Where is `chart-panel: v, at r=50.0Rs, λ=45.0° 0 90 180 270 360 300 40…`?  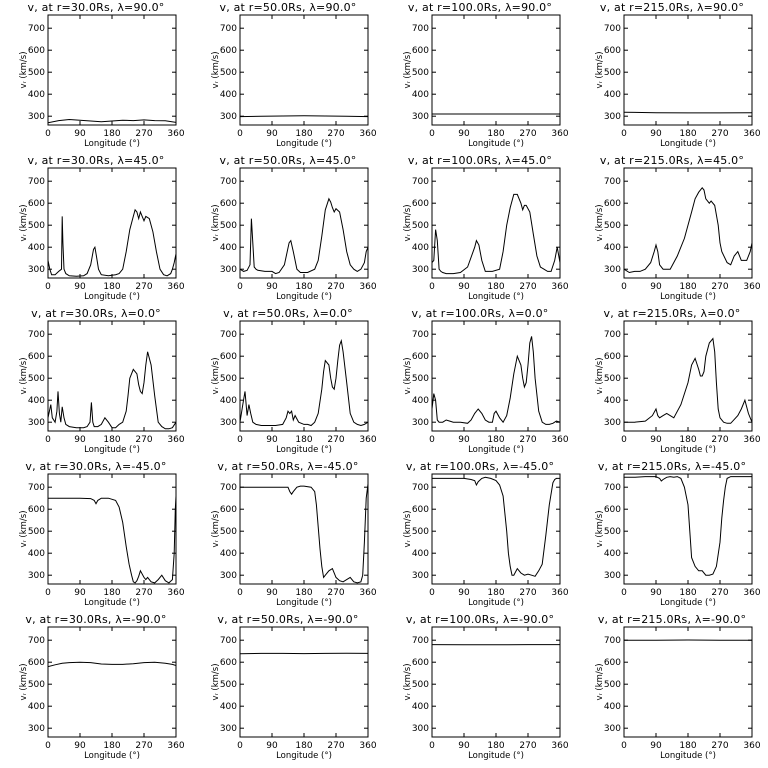 chart-panel: v, at r=50.0Rs, λ=45.0° 0 90 180 270 360 300 40… is located at coordinates (288, 229).